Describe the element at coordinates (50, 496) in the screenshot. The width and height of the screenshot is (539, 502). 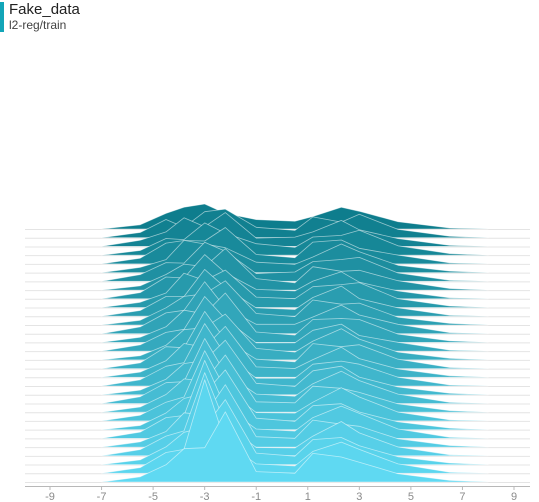
I see `x-tick-label: -9` at that location.